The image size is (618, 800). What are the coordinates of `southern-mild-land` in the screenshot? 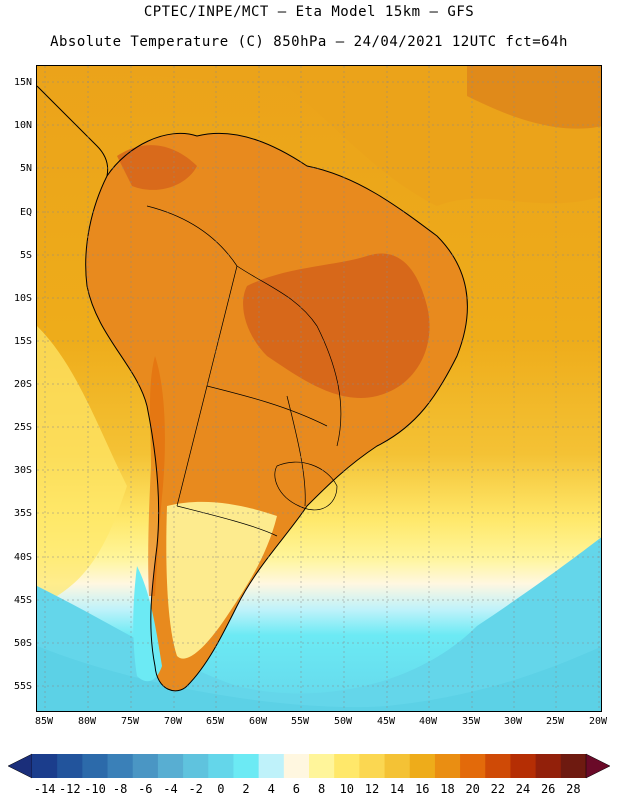 It's located at (221, 580).